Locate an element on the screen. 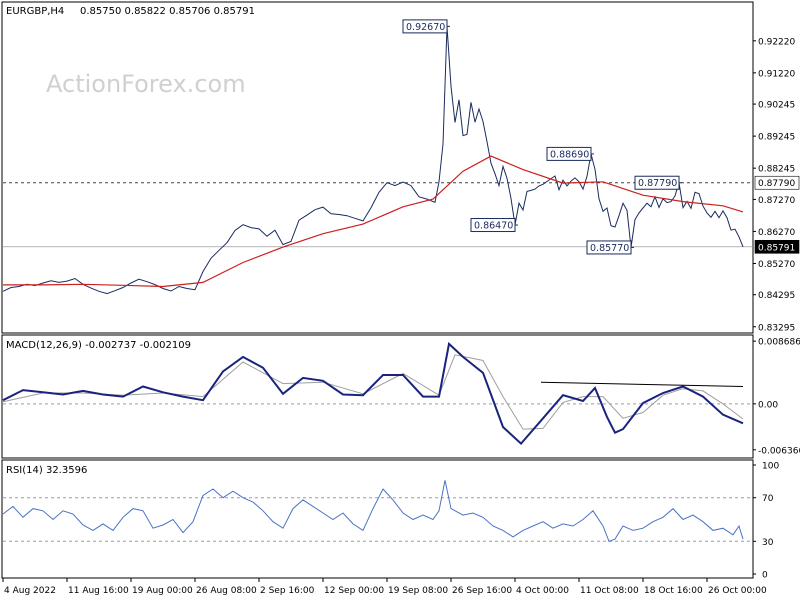 This screenshot has height=600, width=800. price-annotations: 0.92670 0.88690 0.87790 0.86470 0.85770 is located at coordinates (542, 137).